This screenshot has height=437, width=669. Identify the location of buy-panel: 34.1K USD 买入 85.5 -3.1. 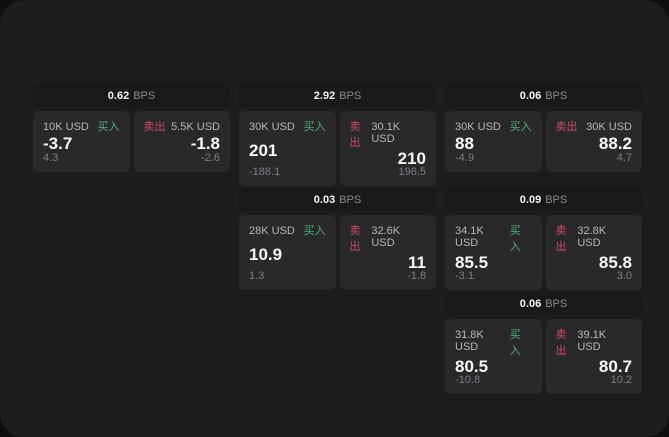
(493, 252).